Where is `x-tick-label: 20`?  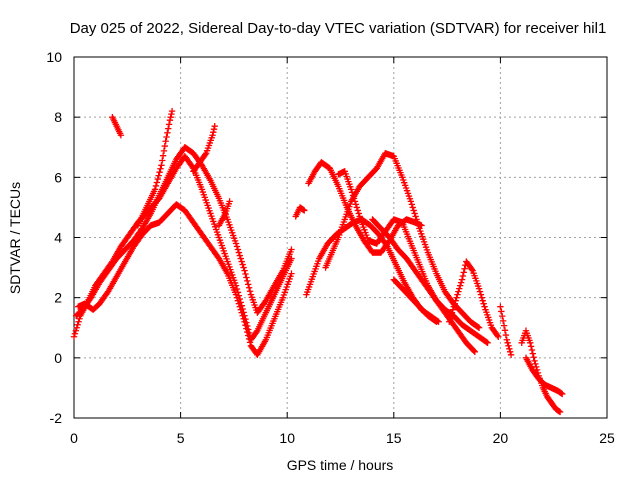
x-tick-label: 20 is located at coordinates (501, 438).